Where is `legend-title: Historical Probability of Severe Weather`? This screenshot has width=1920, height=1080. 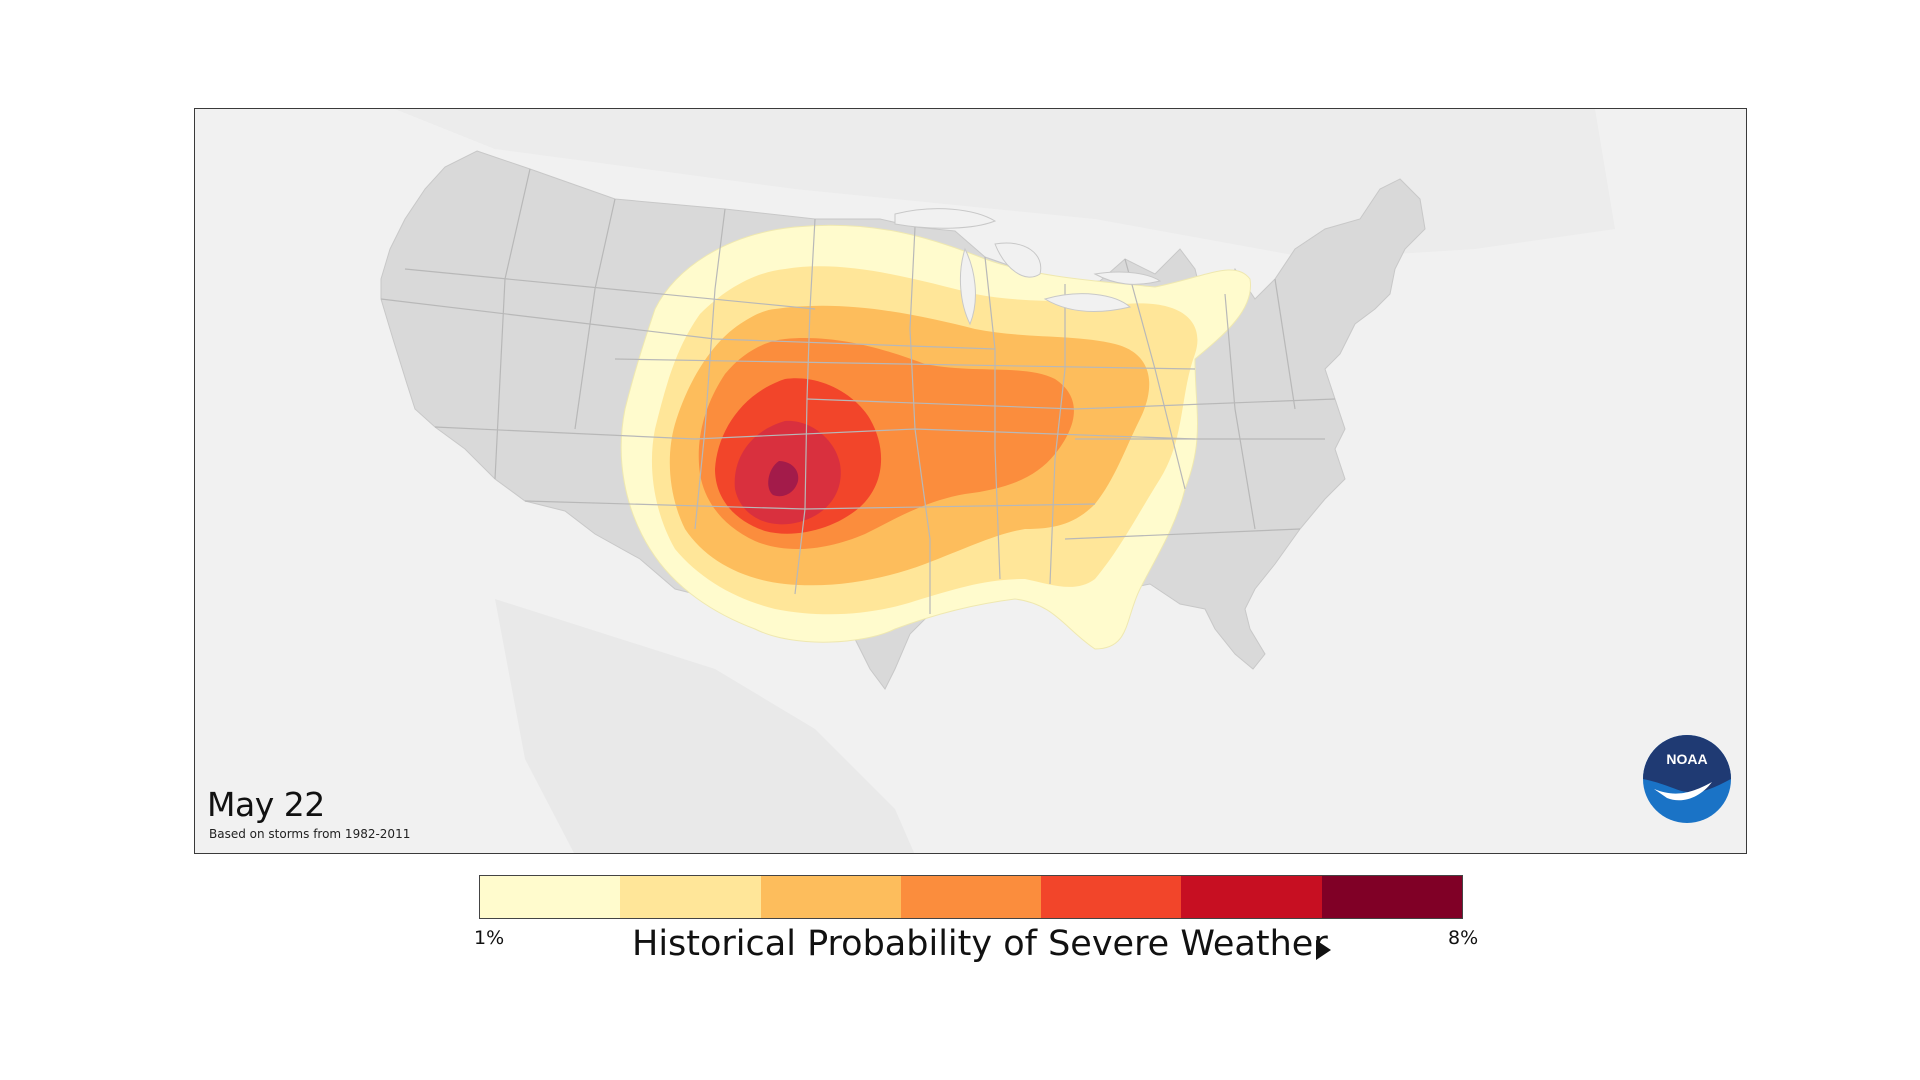
legend-title: Historical Probability of Severe Weather is located at coordinates (980, 944).